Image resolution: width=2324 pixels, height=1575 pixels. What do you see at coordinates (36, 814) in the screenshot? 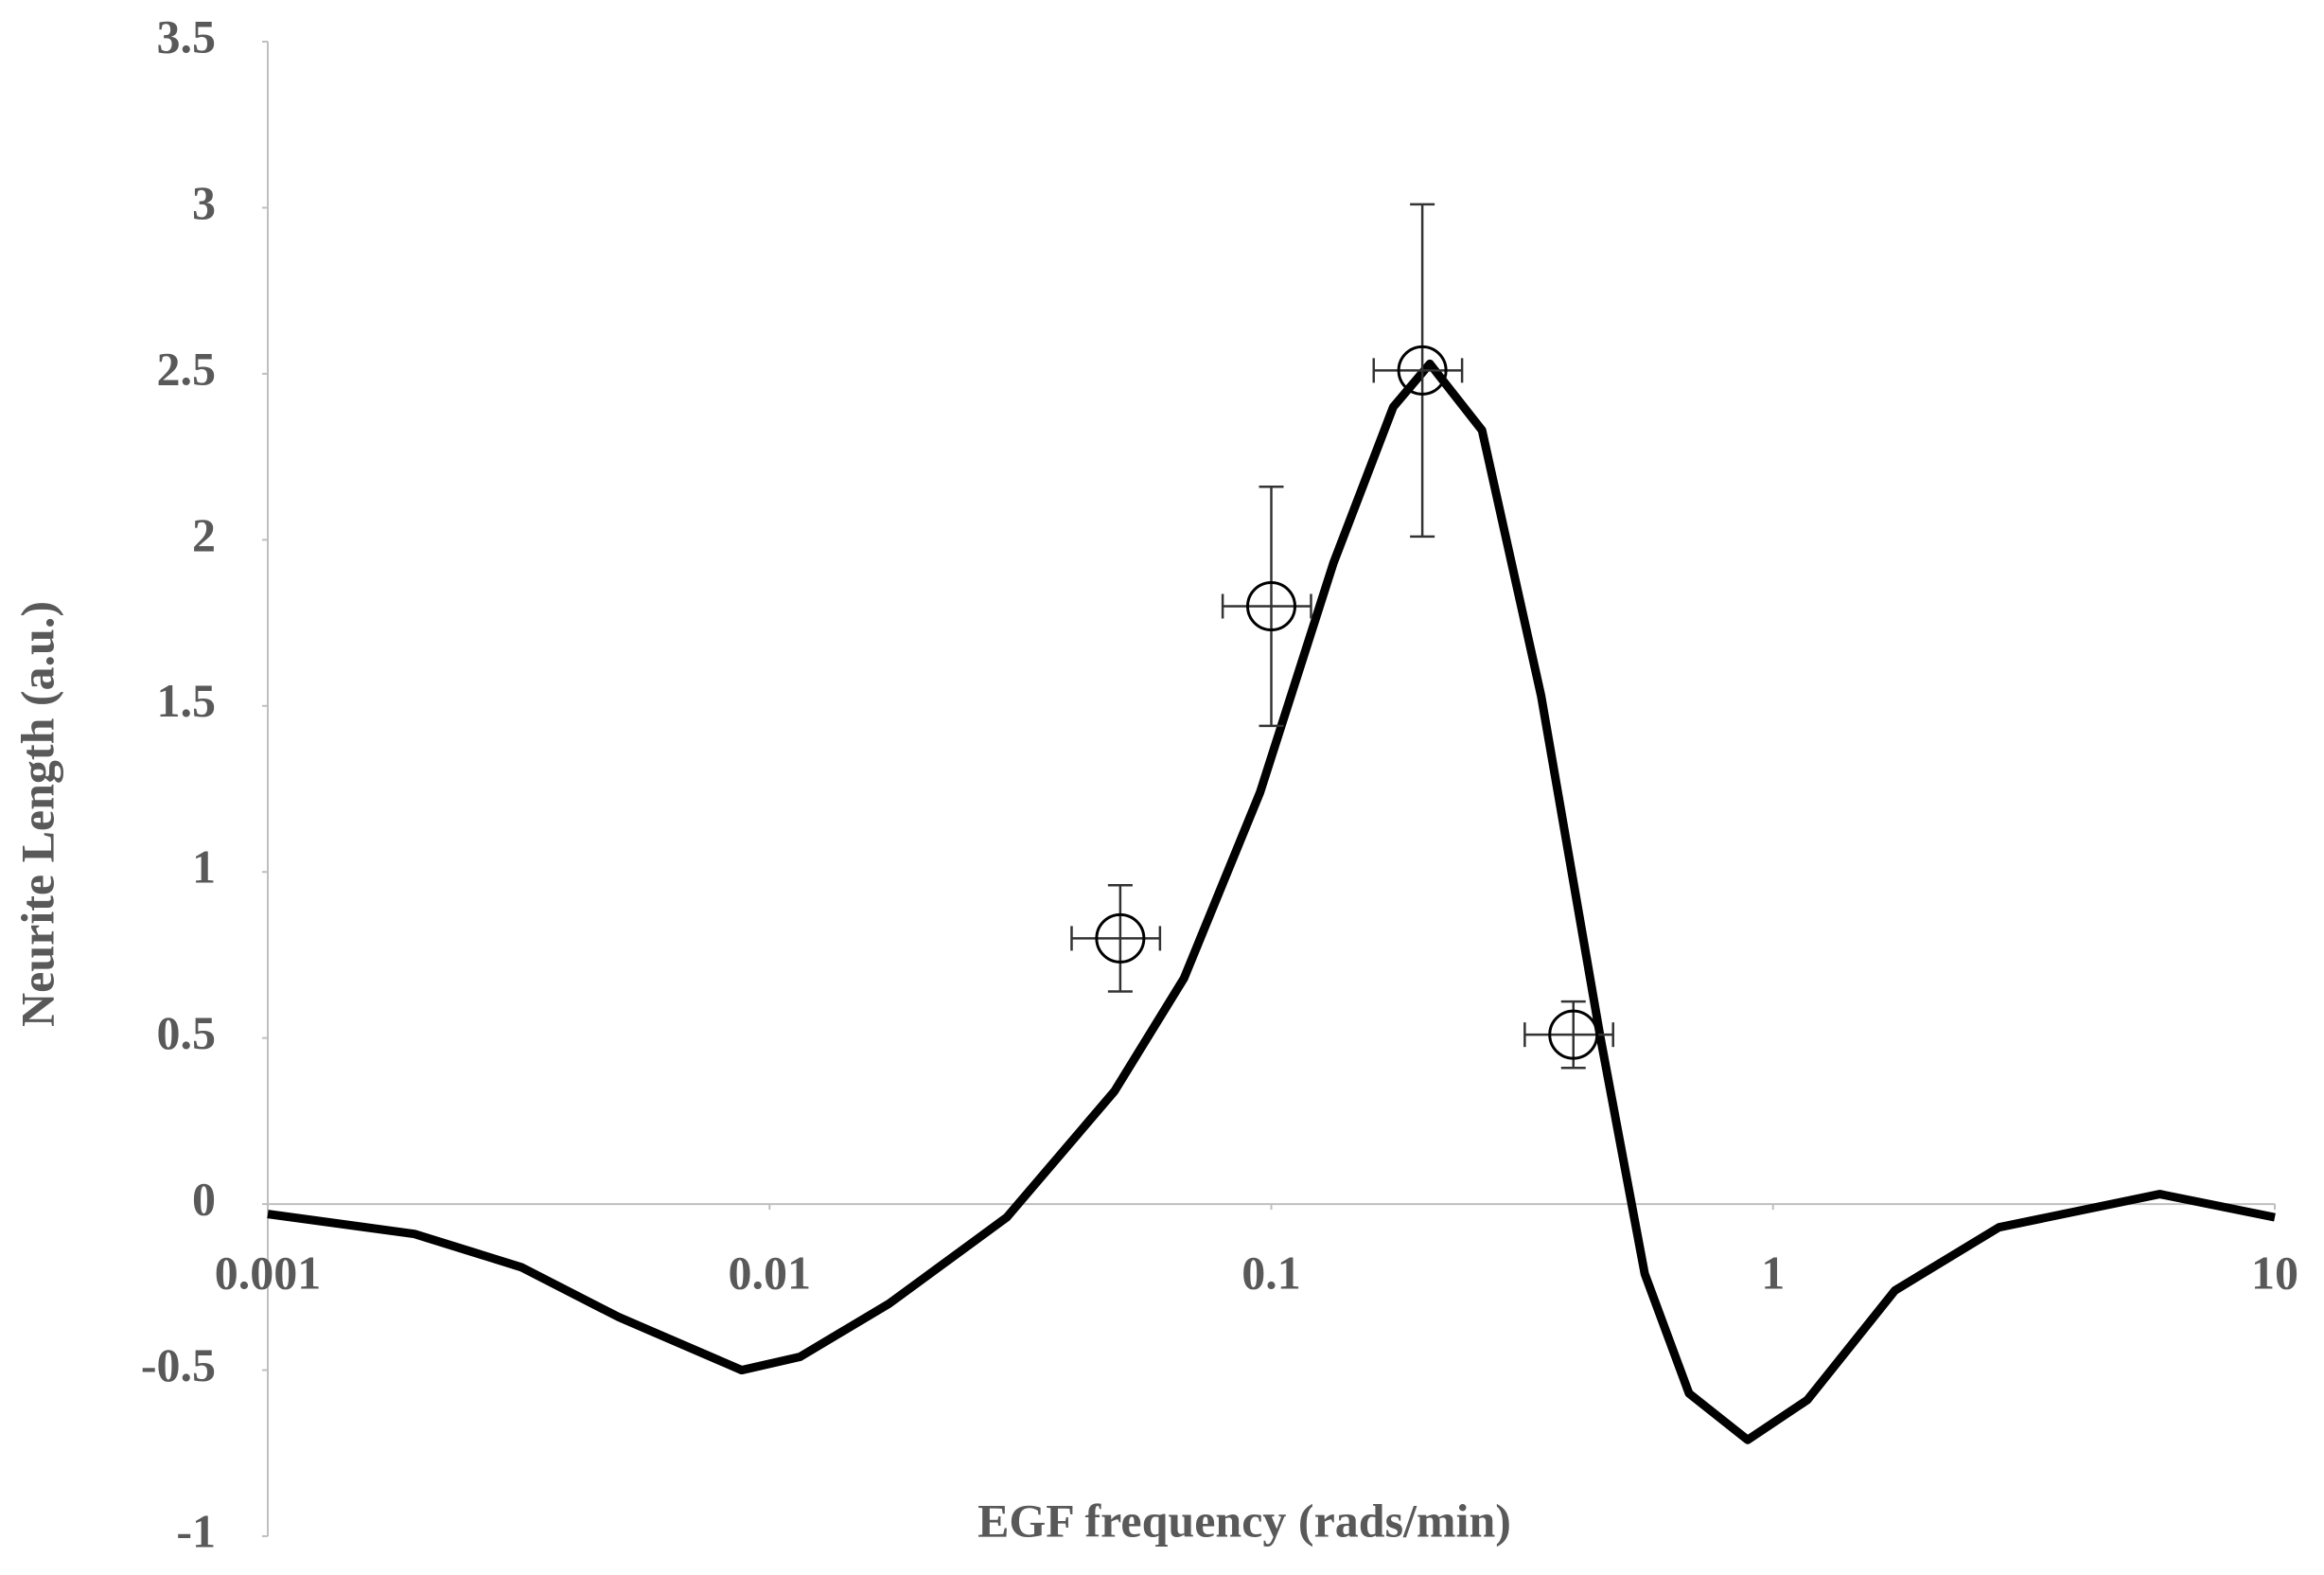
I see `y-axis-title: Neurite Length (a.u.)` at bounding box center [36, 814].